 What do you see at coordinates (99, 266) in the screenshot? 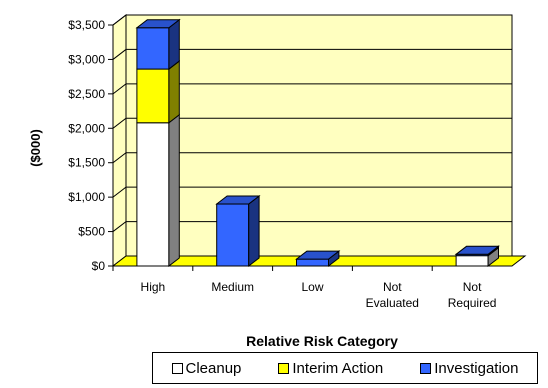
I see `y-tick-label: $0` at bounding box center [99, 266].